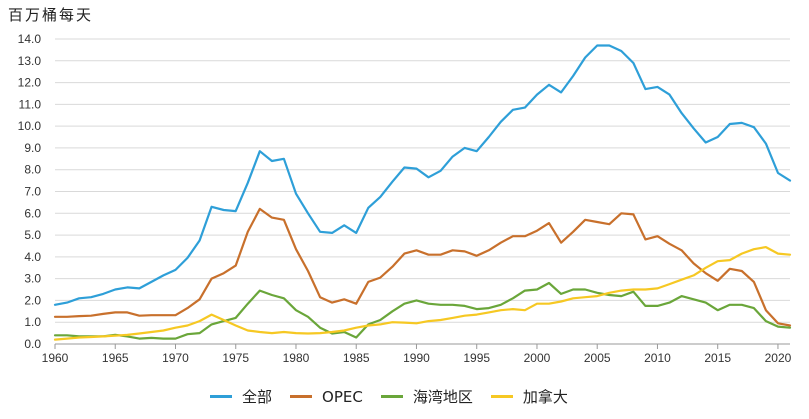 Image resolution: width=809 pixels, height=419 pixels. I want to click on x-tick-label: 2005, so click(597, 358).